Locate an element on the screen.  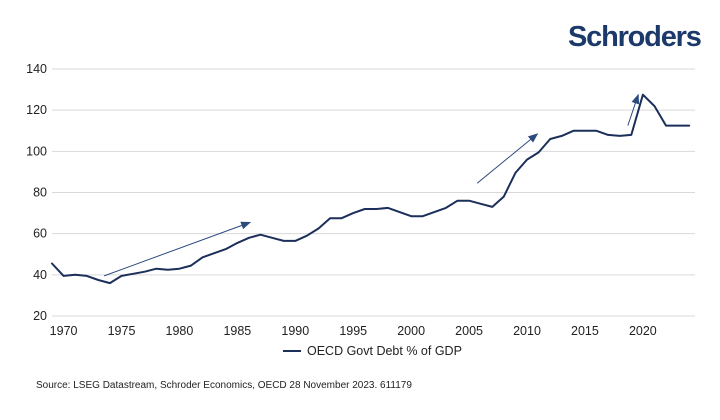
schroders-logo: Schroders is located at coordinates (635, 37).